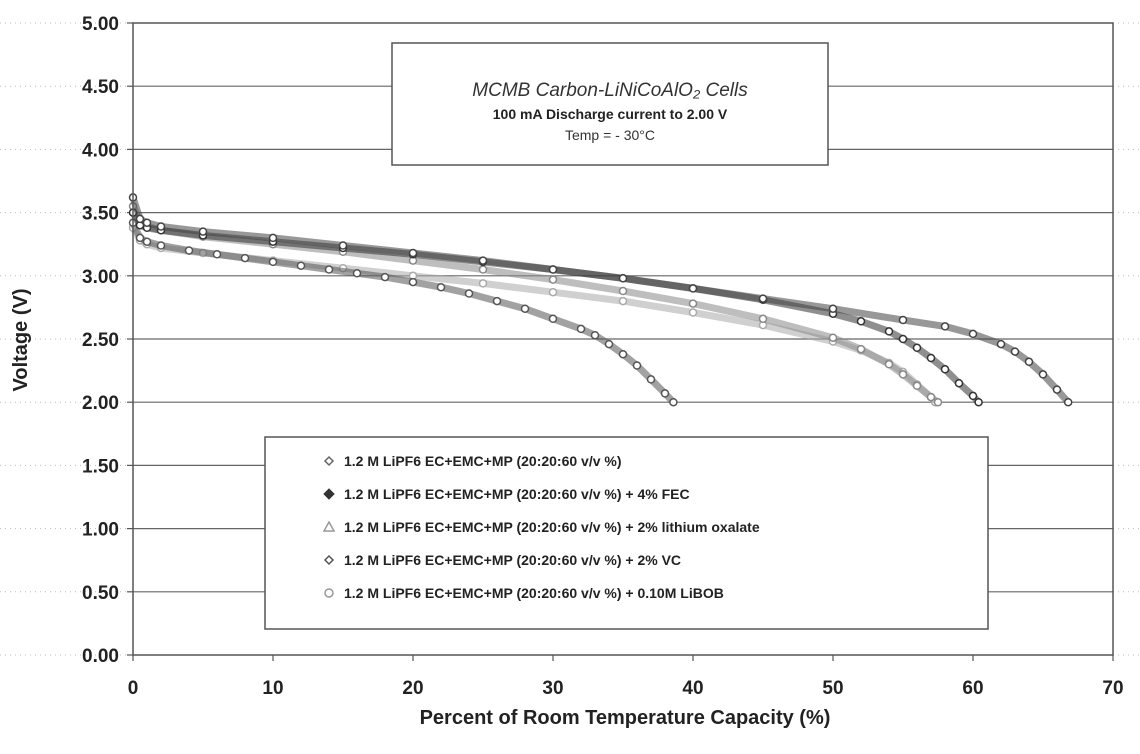 Image resolution: width=1140 pixels, height=754 pixels. What do you see at coordinates (610, 114) in the screenshot?
I see `chart-subtitle: 100 mA Discharge current to 2.00 V` at bounding box center [610, 114].